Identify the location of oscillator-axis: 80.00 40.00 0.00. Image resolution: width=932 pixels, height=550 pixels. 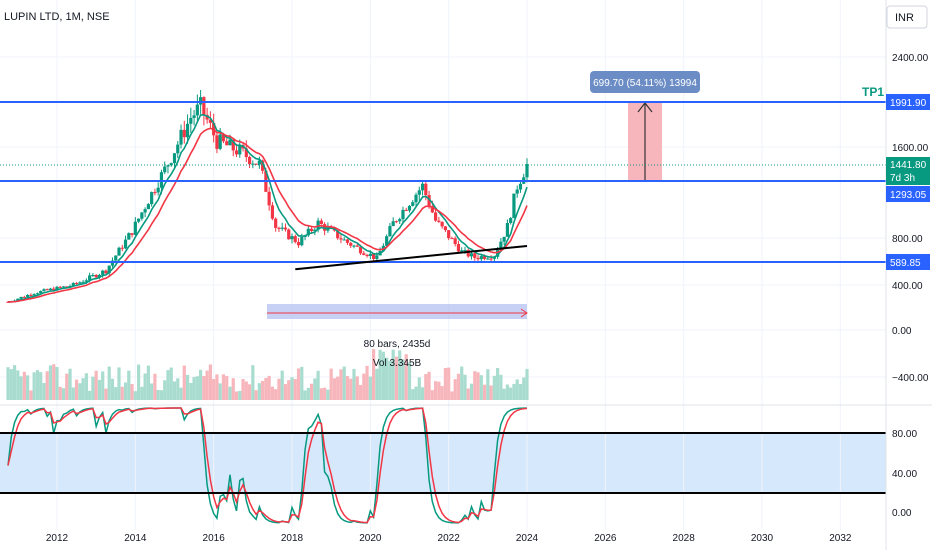
(904, 474).